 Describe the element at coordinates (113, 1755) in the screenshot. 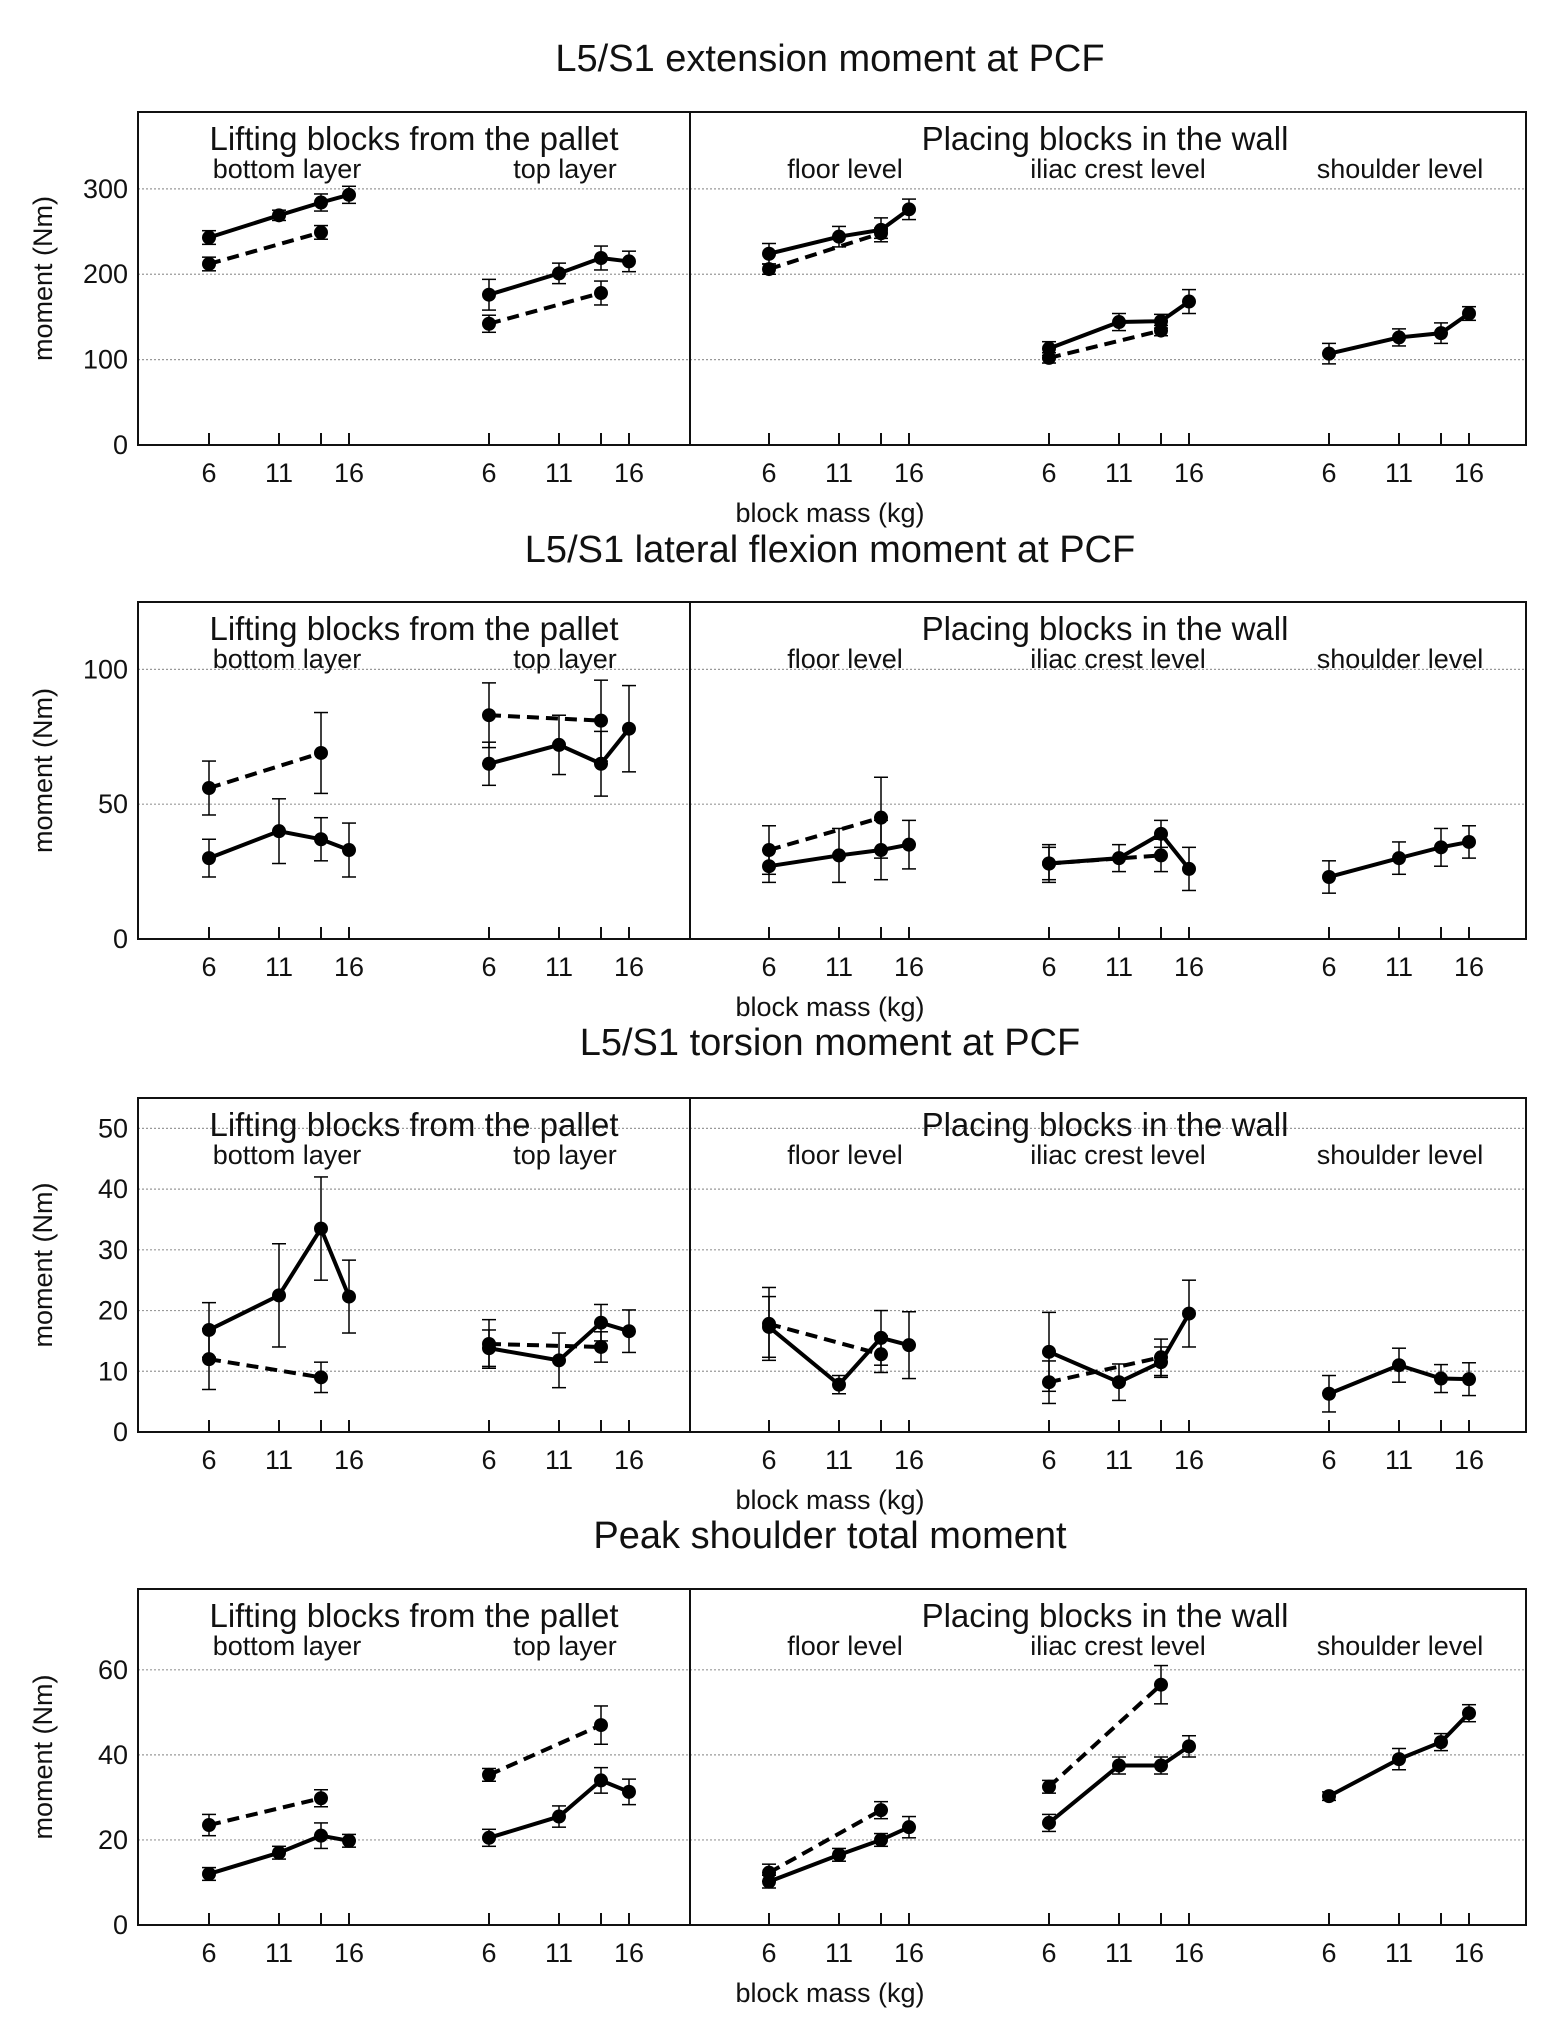

I see `y-tick-label: 40` at that location.